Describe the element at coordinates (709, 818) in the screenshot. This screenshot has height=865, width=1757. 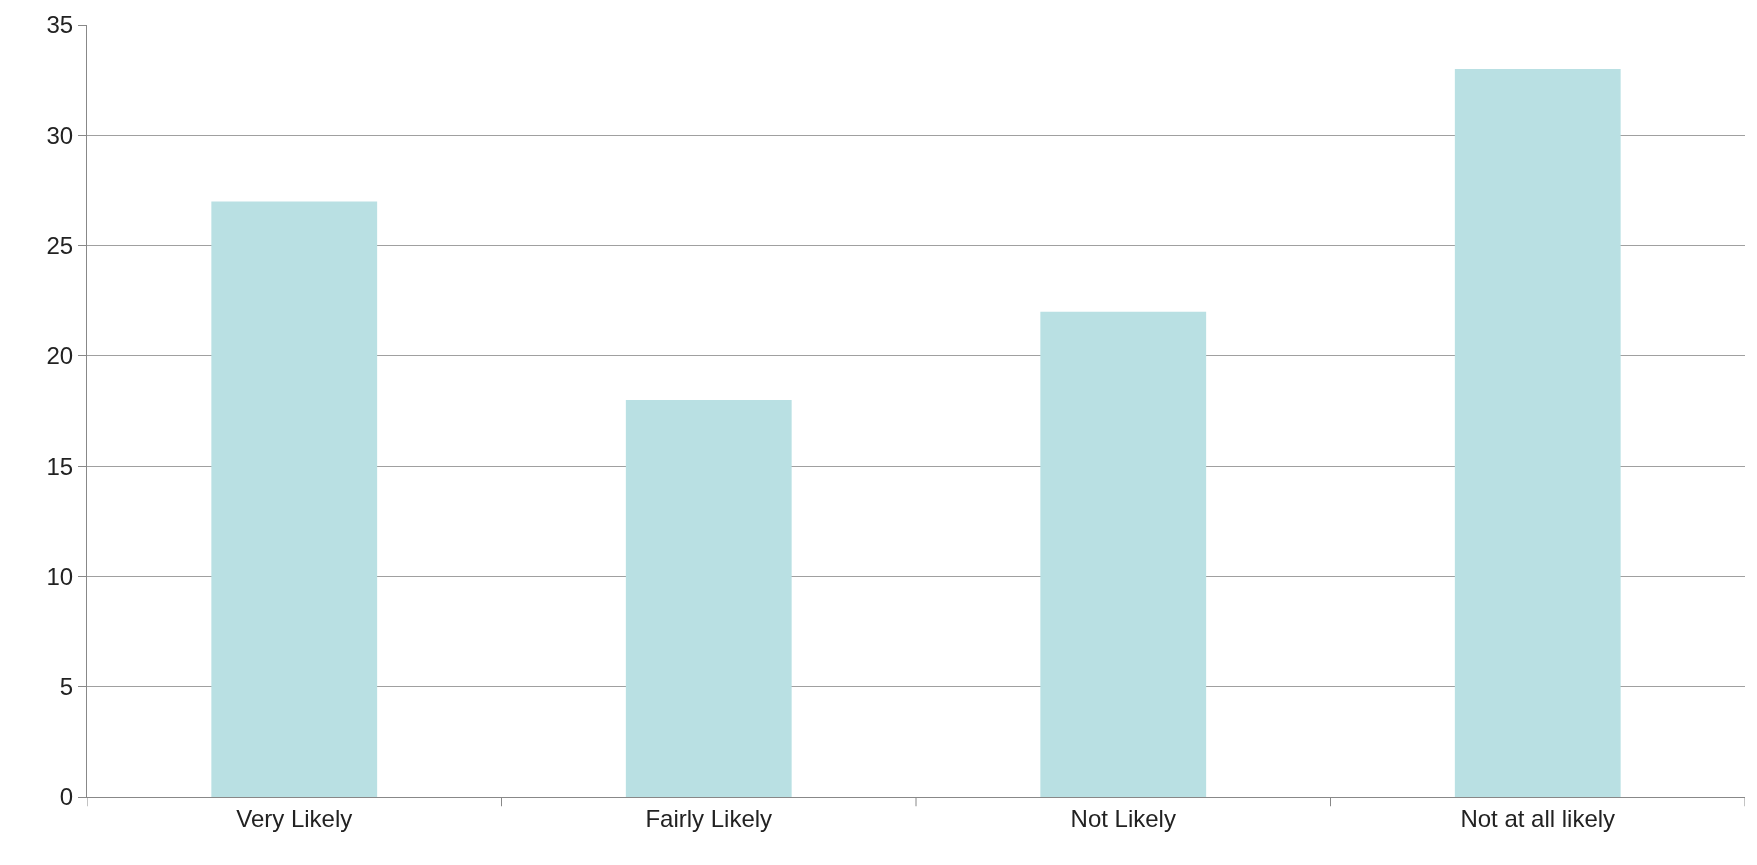
I see `x-tick-label: Fairly Likely` at that location.